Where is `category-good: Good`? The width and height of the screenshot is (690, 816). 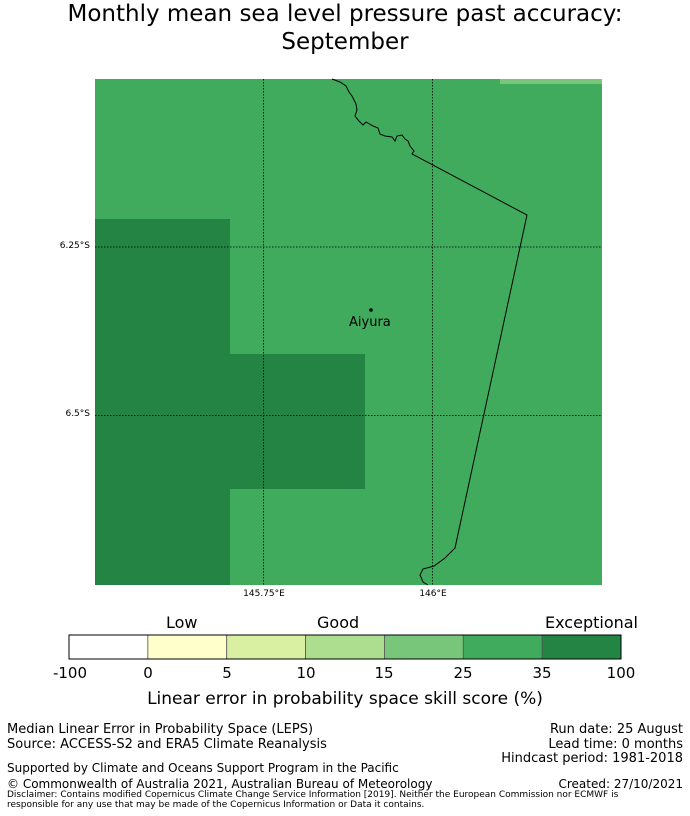 category-good: Good is located at coordinates (338, 622).